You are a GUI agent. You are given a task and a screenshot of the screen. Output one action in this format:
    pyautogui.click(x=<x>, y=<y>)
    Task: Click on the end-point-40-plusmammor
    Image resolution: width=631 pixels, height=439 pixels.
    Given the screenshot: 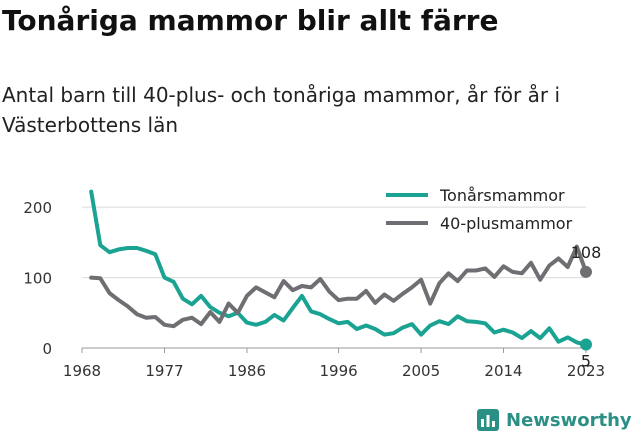 What is the action you would take?
    pyautogui.click(x=586, y=271)
    